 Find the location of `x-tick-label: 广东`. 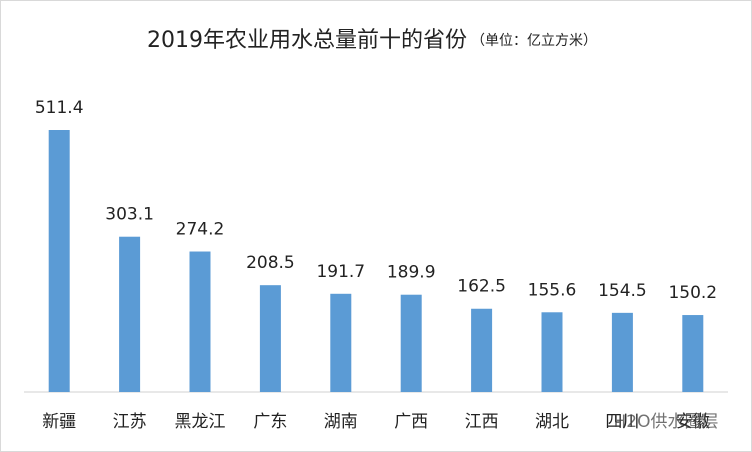

x-tick-label: 广东 is located at coordinates (270, 422).